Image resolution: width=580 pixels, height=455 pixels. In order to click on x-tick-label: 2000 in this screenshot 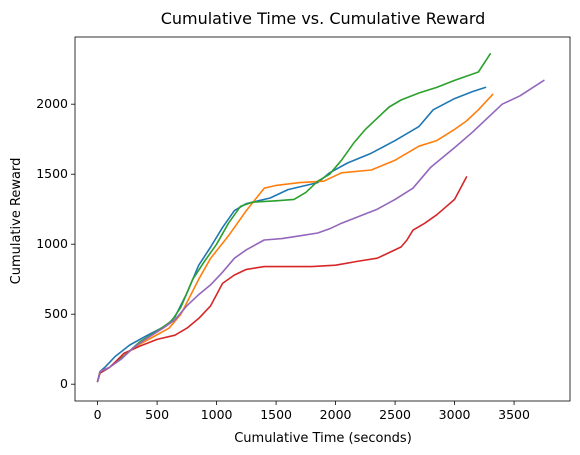, I will do `click(336, 414)`.